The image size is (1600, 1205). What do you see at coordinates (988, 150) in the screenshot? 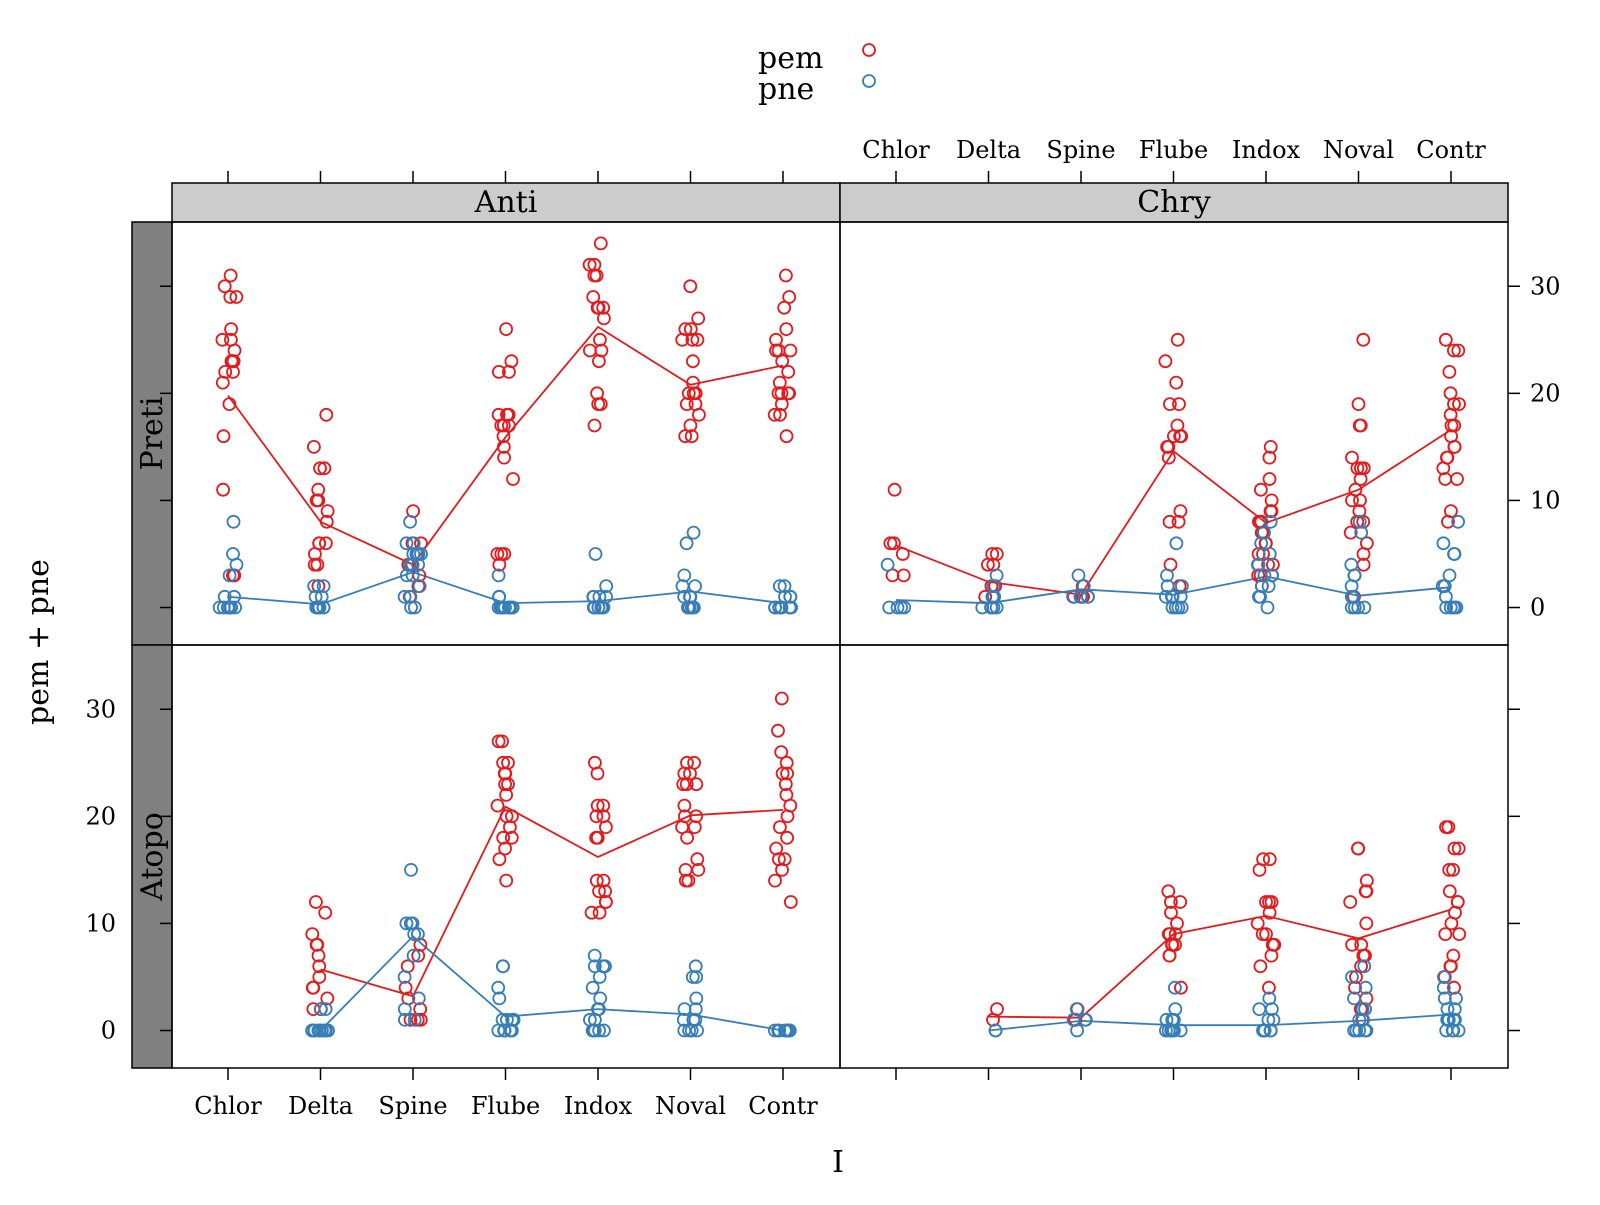
I see `x-tick-label-top: Delta` at bounding box center [988, 150].